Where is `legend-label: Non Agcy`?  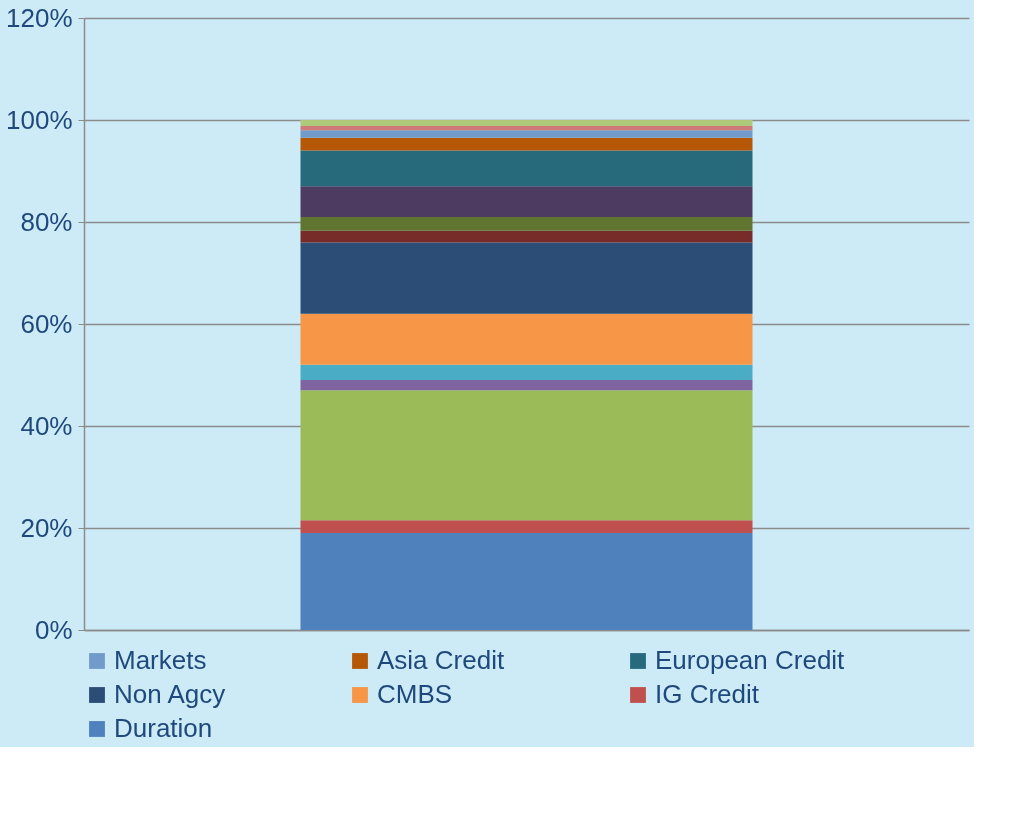
legend-label: Non Agcy is located at coordinates (170, 694).